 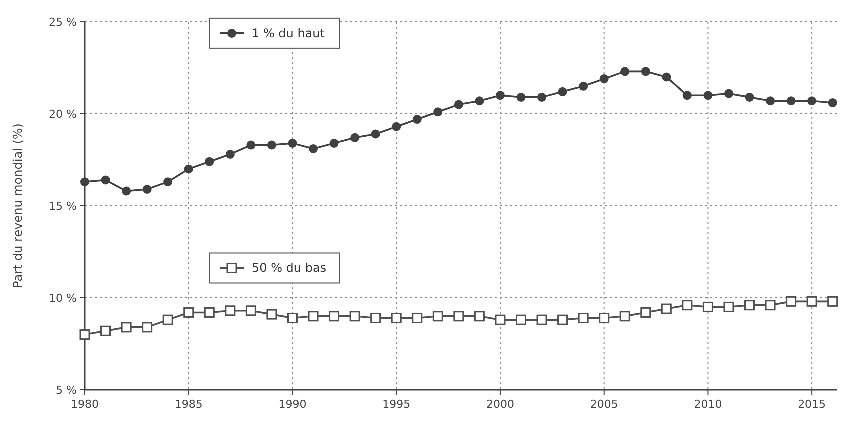 I want to click on x-tick-label: 2000, so click(x=500, y=404).